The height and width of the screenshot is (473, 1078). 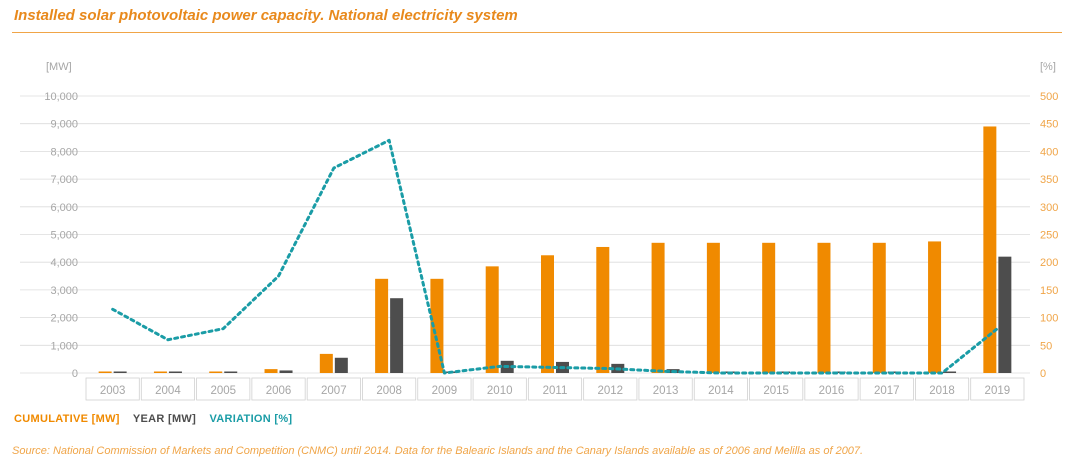 I want to click on x-tick-label: 2011, so click(x=555, y=391).